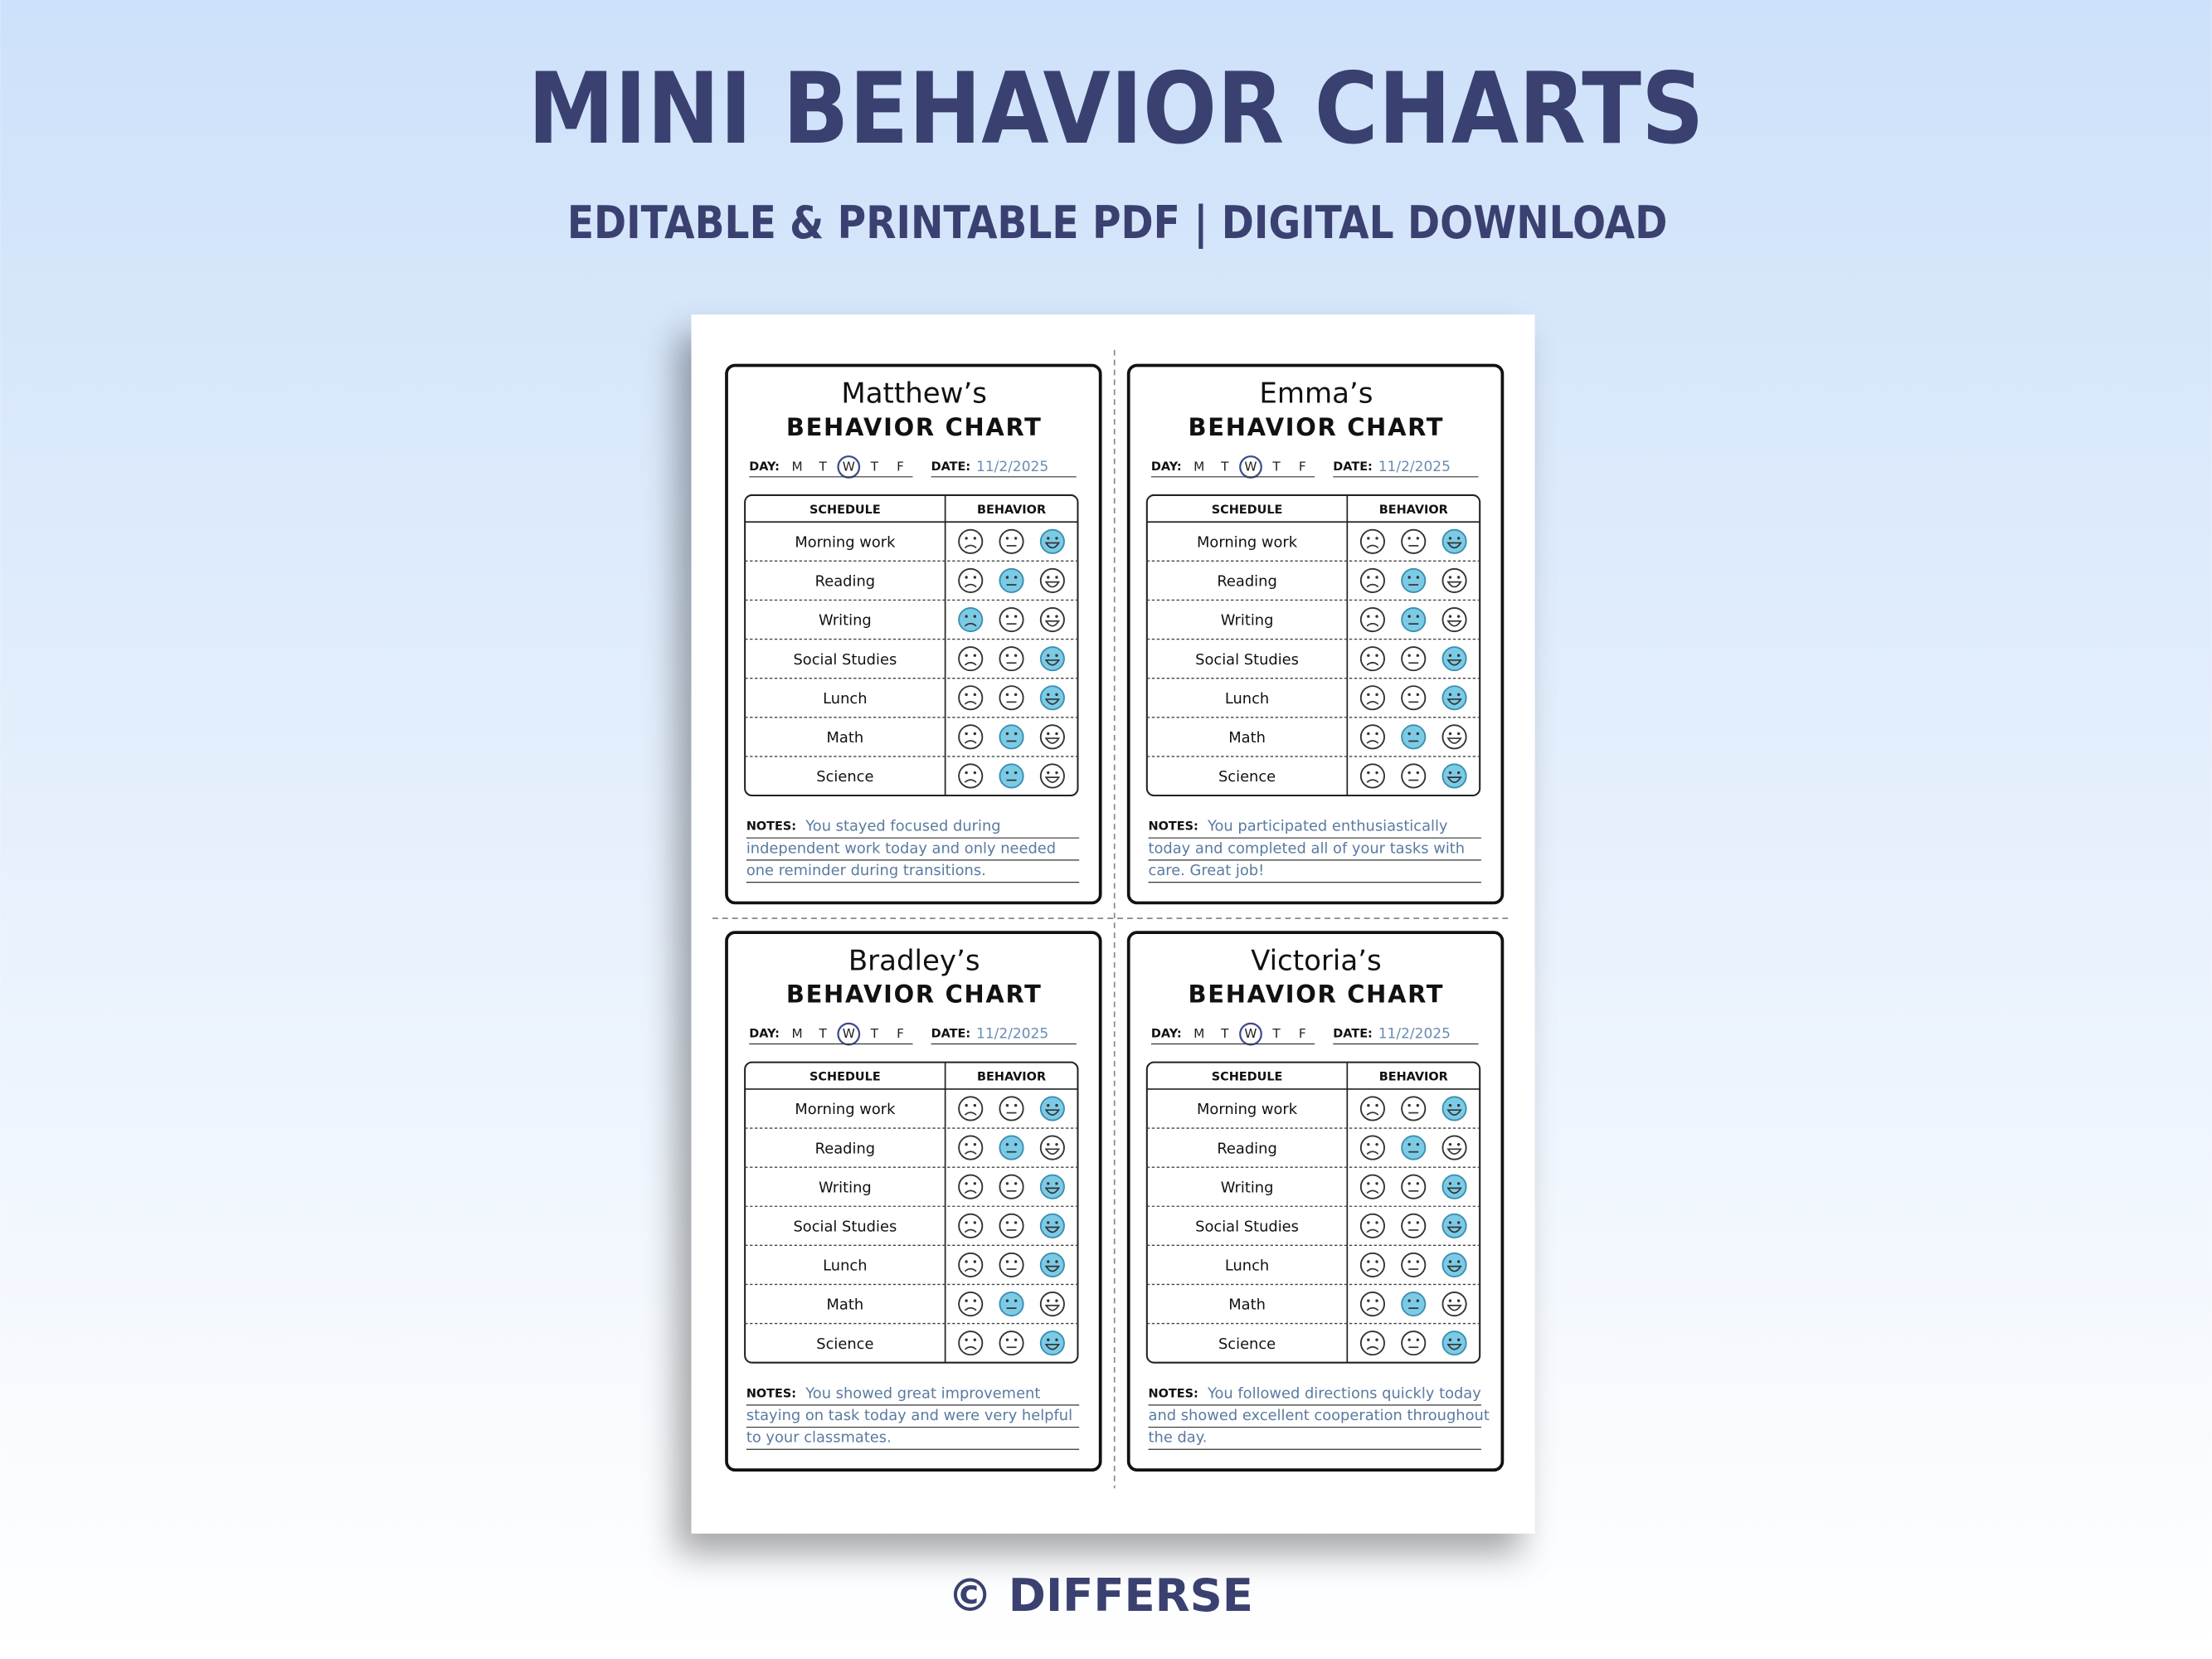 Image resolution: width=2212 pixels, height=1659 pixels. What do you see at coordinates (845, 1266) in the screenshot?
I see `subject: Lunch` at bounding box center [845, 1266].